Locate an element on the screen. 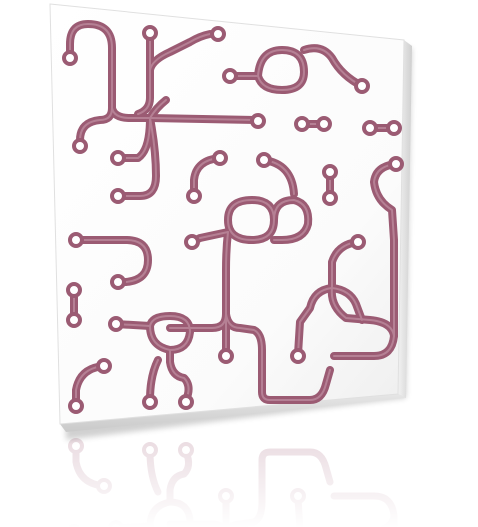  board-bottom-edge is located at coordinates (233, 413).